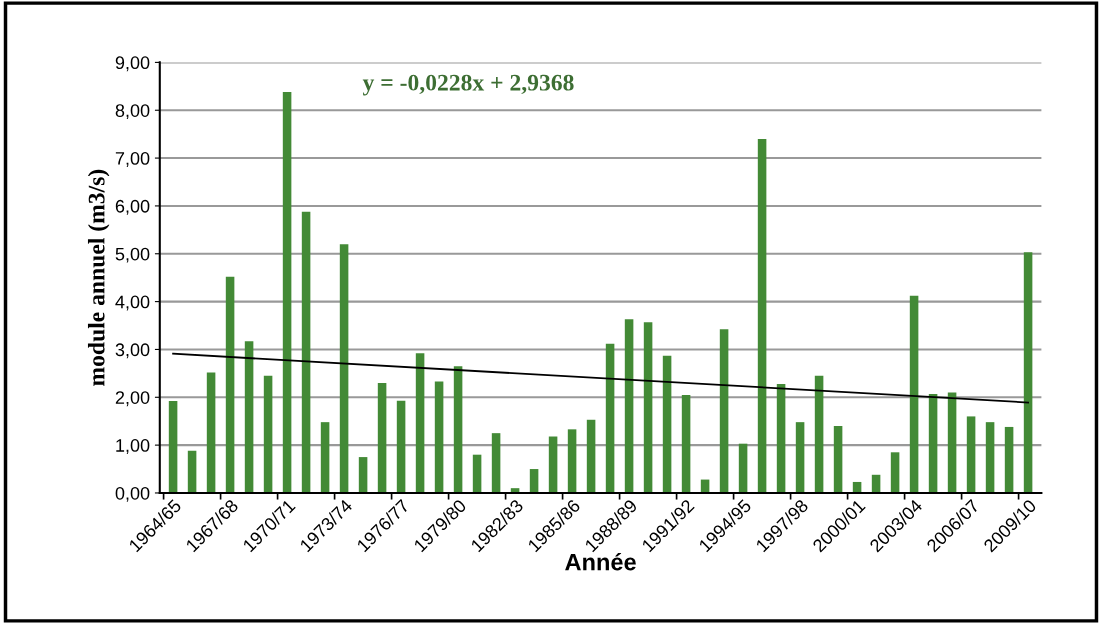  I want to click on y-tick-label: 6,00, so click(132, 207).